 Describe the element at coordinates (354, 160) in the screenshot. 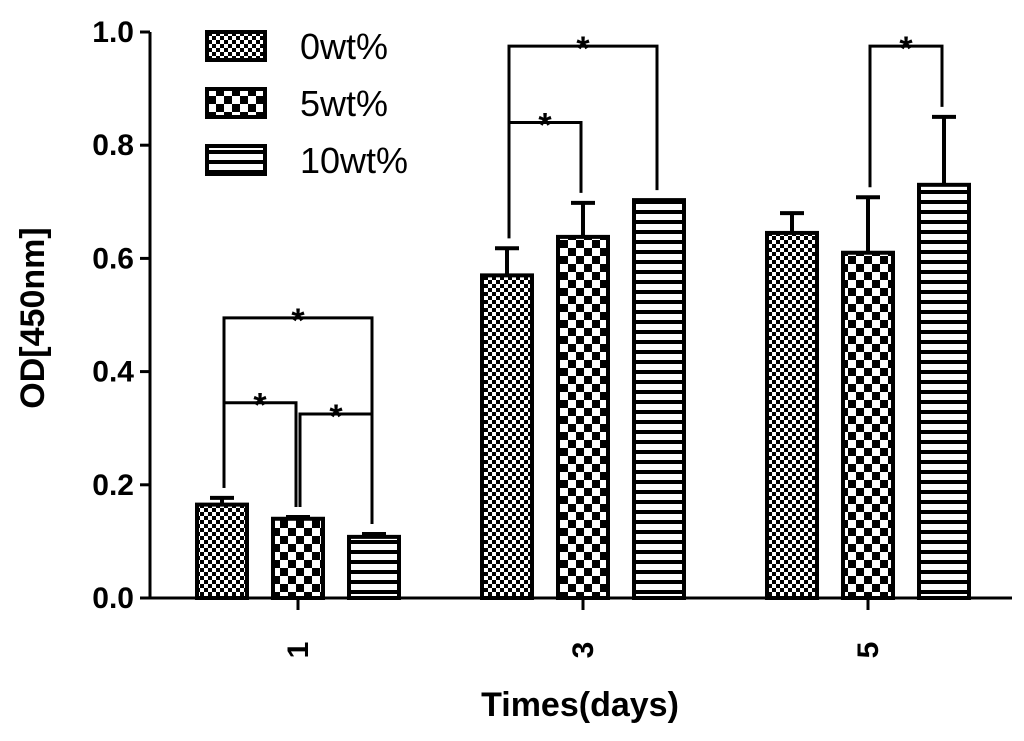

I see `legend-label: 10wt%` at that location.